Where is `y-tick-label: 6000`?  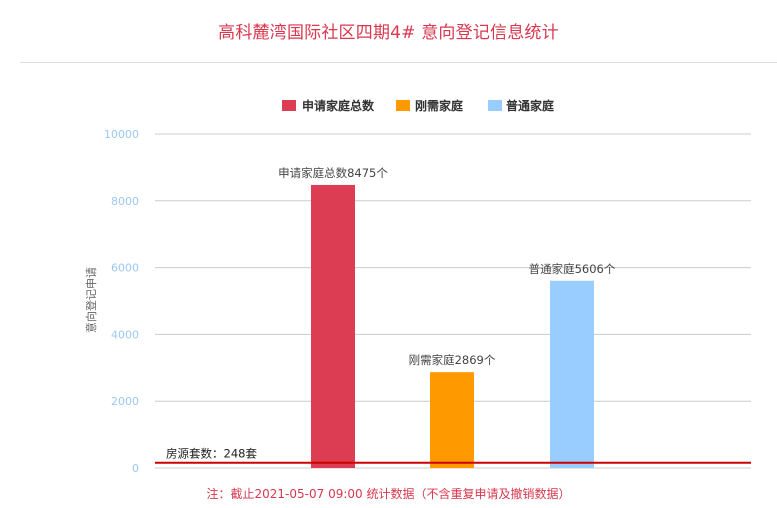
y-tick-label: 6000 is located at coordinates (125, 268).